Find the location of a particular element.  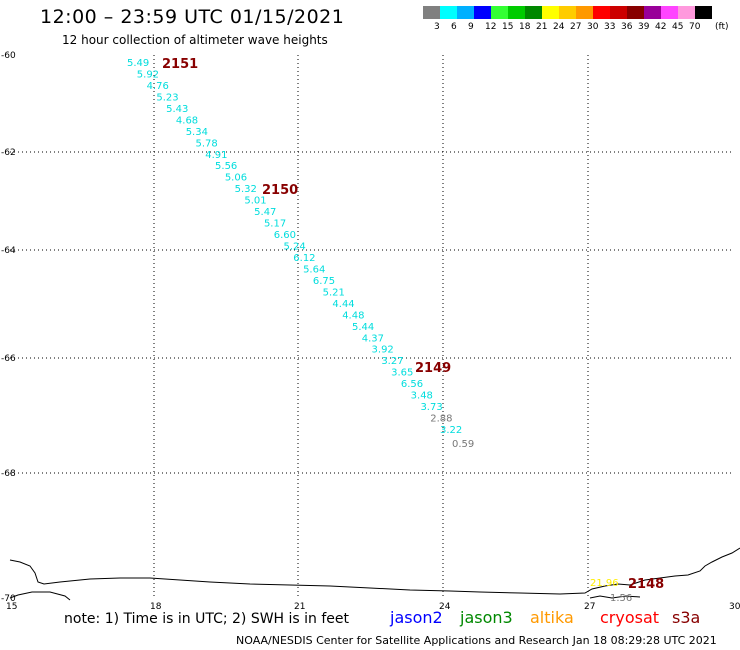

legend-label: 6 is located at coordinates (454, 27).